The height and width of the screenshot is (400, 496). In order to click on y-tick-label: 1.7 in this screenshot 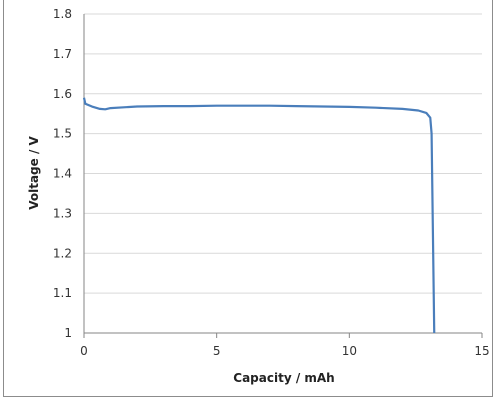, I will do `click(62, 54)`.